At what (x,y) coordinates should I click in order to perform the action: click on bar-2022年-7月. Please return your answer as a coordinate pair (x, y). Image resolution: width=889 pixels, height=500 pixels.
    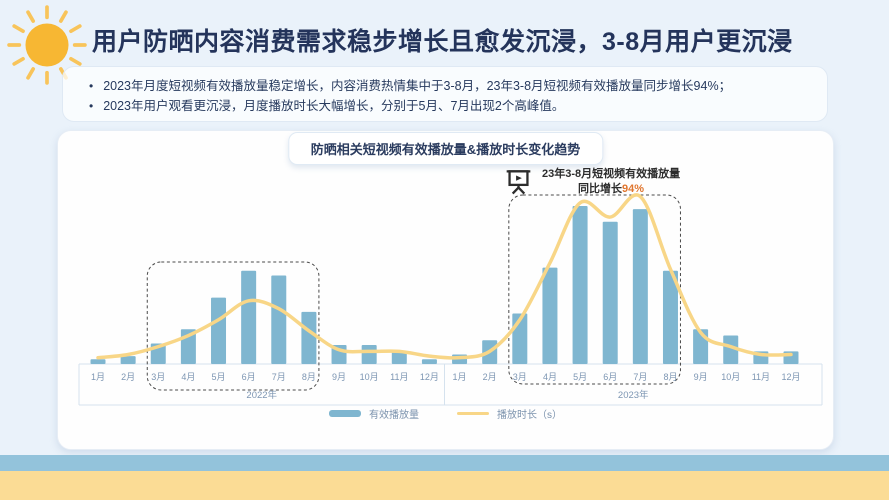
    Looking at the image, I should click on (279, 319).